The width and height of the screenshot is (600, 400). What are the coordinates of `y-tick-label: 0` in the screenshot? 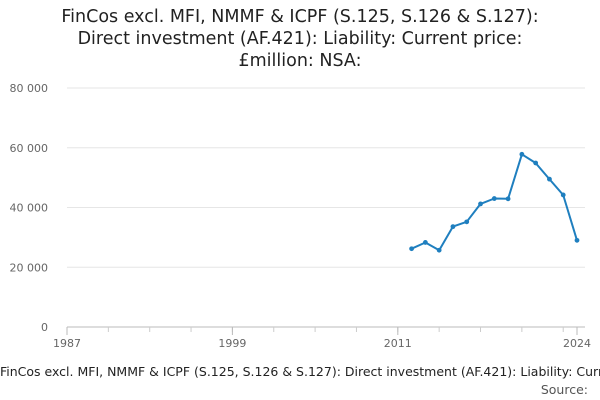 It's located at (44, 327).